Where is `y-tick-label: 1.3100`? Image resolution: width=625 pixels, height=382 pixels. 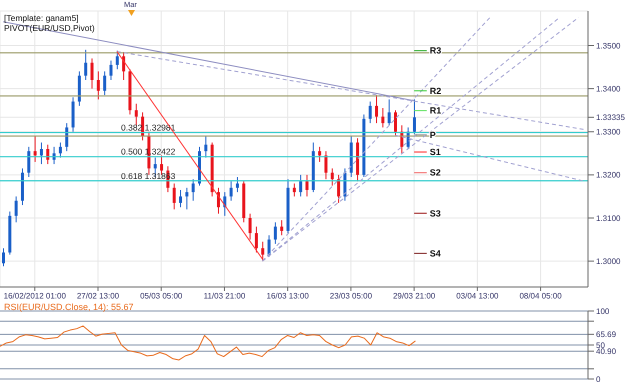
y-tick-label: 1.3100 is located at coordinates (609, 218).